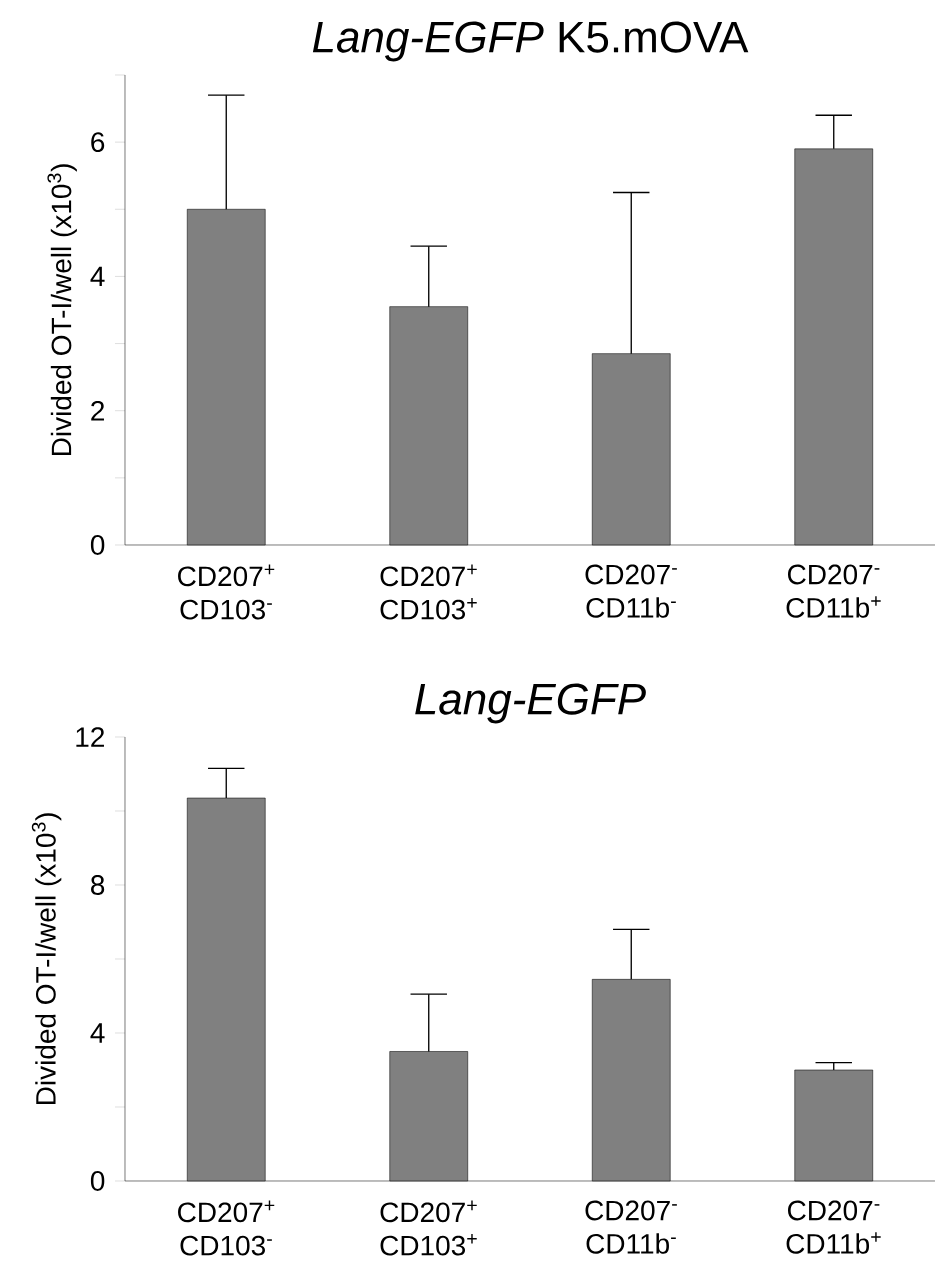 Image resolution: width=937 pixels, height=1280 pixels. What do you see at coordinates (97, 410) in the screenshot?
I see `y-tick-label: 2` at bounding box center [97, 410].